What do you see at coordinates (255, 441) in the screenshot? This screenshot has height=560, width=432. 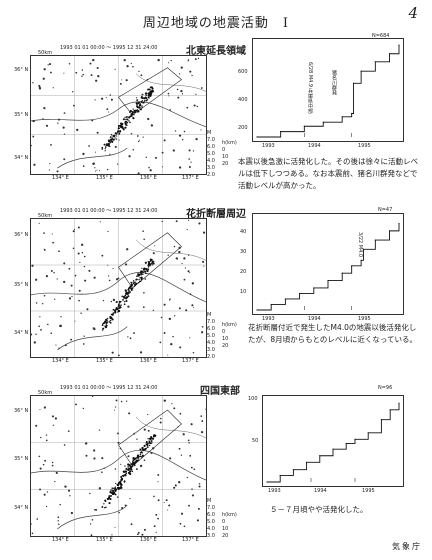 I see `y-tick: 50` at bounding box center [255, 441].